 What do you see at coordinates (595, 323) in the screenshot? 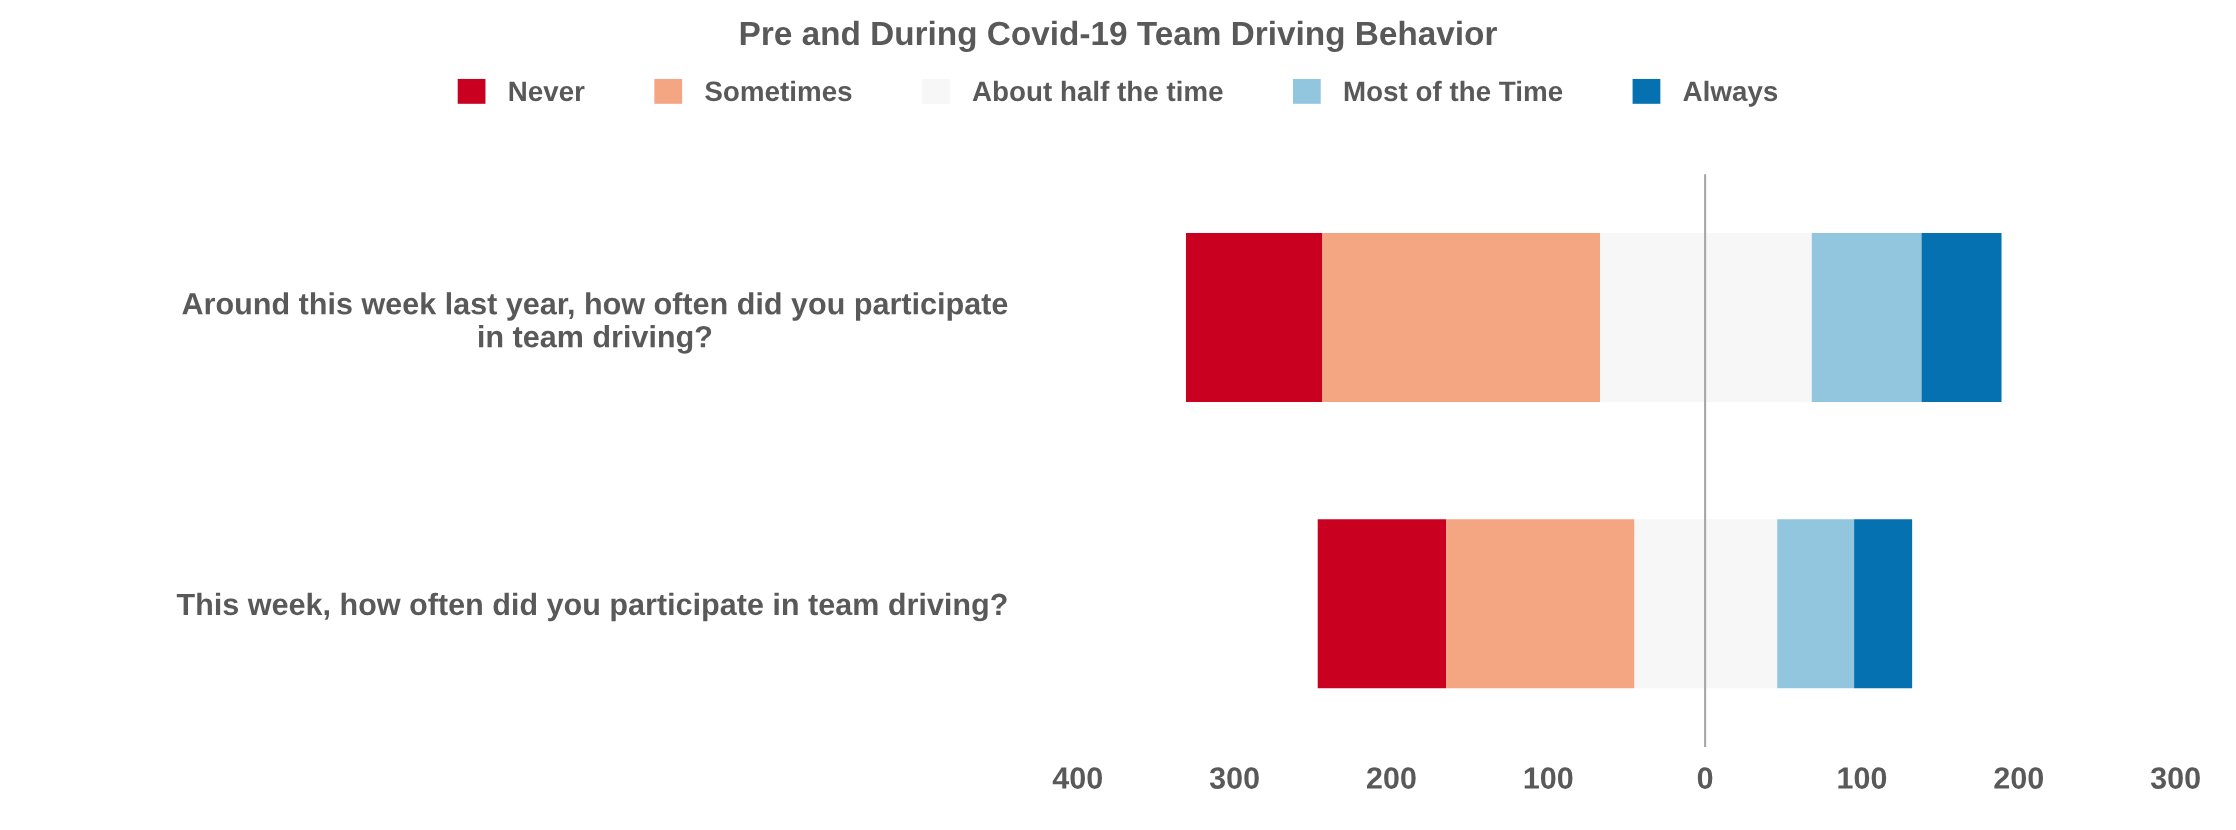
I see `y-tick-label: Around this week last year, how often did you participate in team driving?` at bounding box center [595, 323].